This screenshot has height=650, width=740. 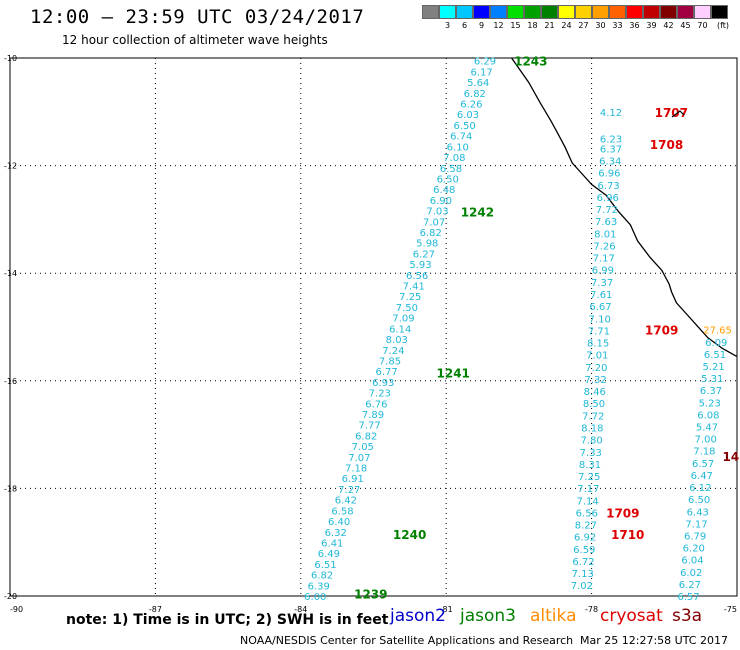 I want to click on wave-height-value: 6.58, so click(x=342, y=511).